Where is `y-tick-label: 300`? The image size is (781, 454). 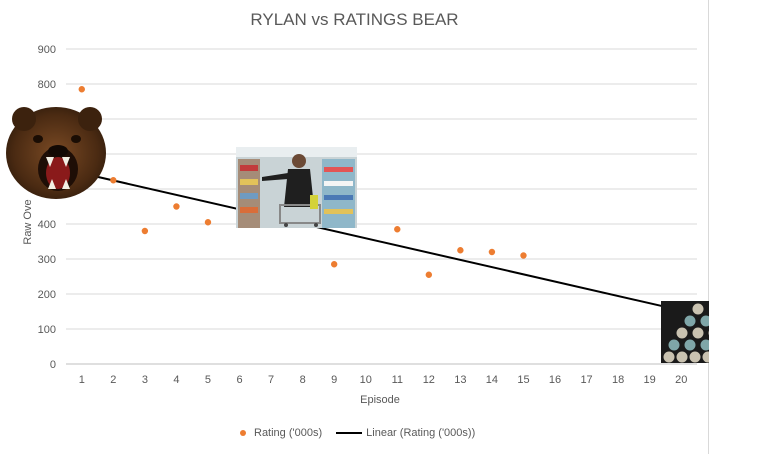
y-tick-label: 300 is located at coordinates (47, 260).